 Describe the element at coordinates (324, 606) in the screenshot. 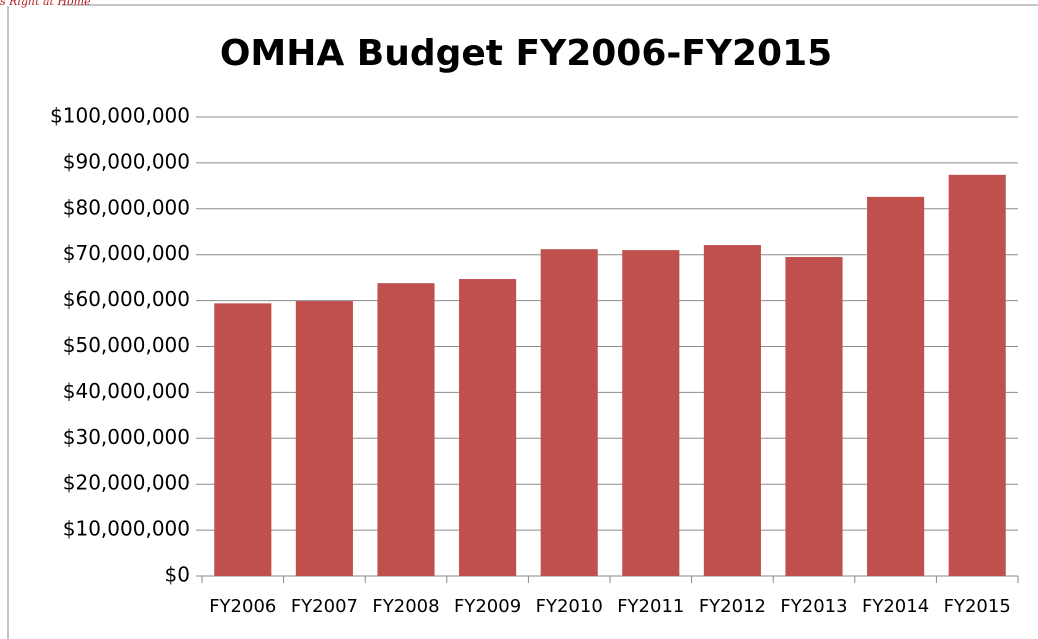

I see `x-tick-label: FY2007` at that location.